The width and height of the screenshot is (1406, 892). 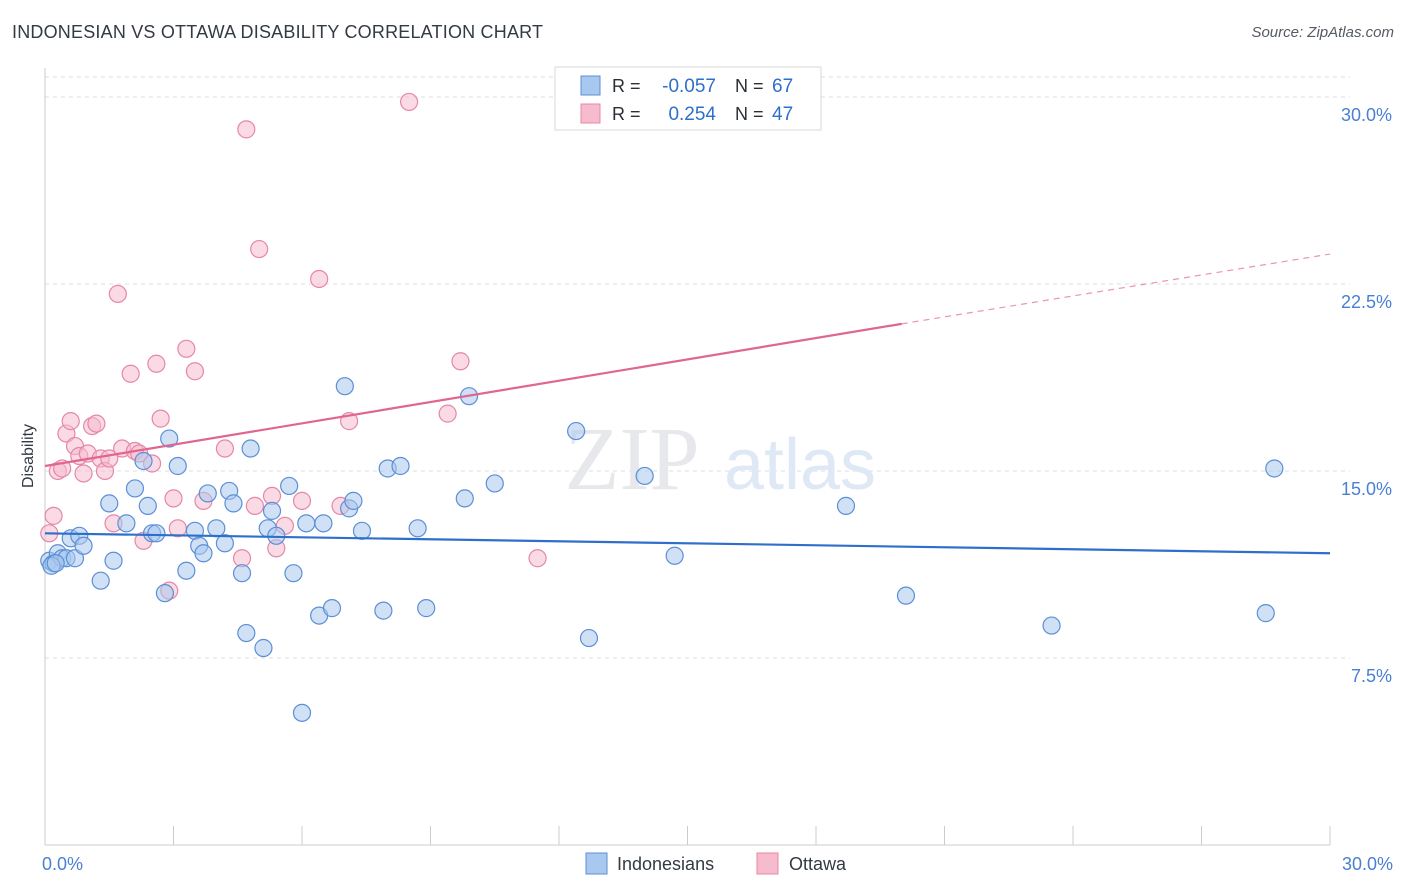 I want to click on y-tick-label-2: 22.5%, so click(x=1366, y=302).